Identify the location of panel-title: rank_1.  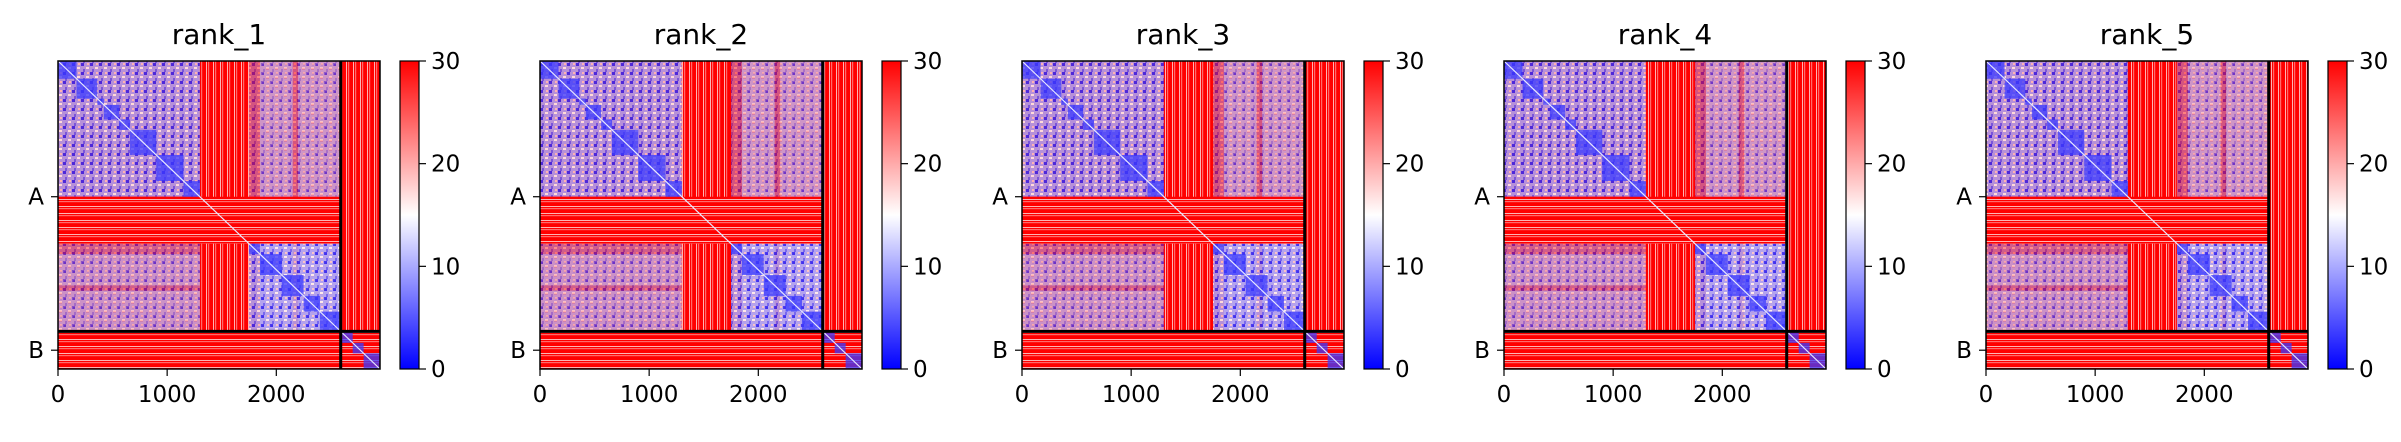
(219, 34).